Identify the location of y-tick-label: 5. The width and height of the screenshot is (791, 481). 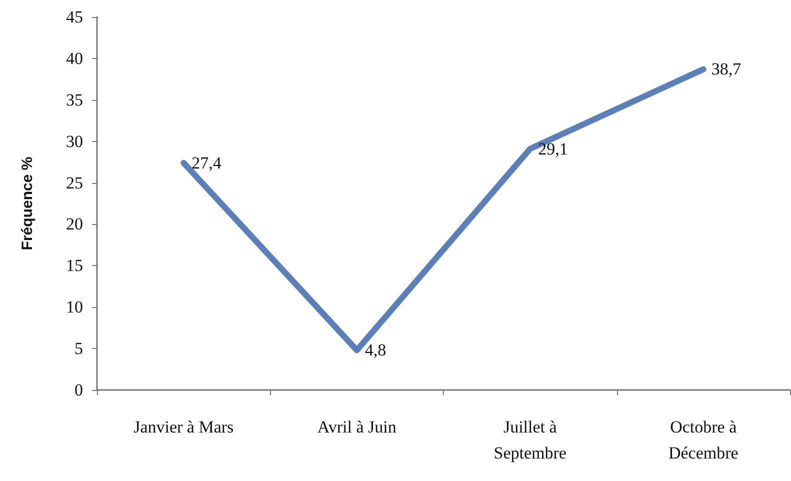
(78, 348).